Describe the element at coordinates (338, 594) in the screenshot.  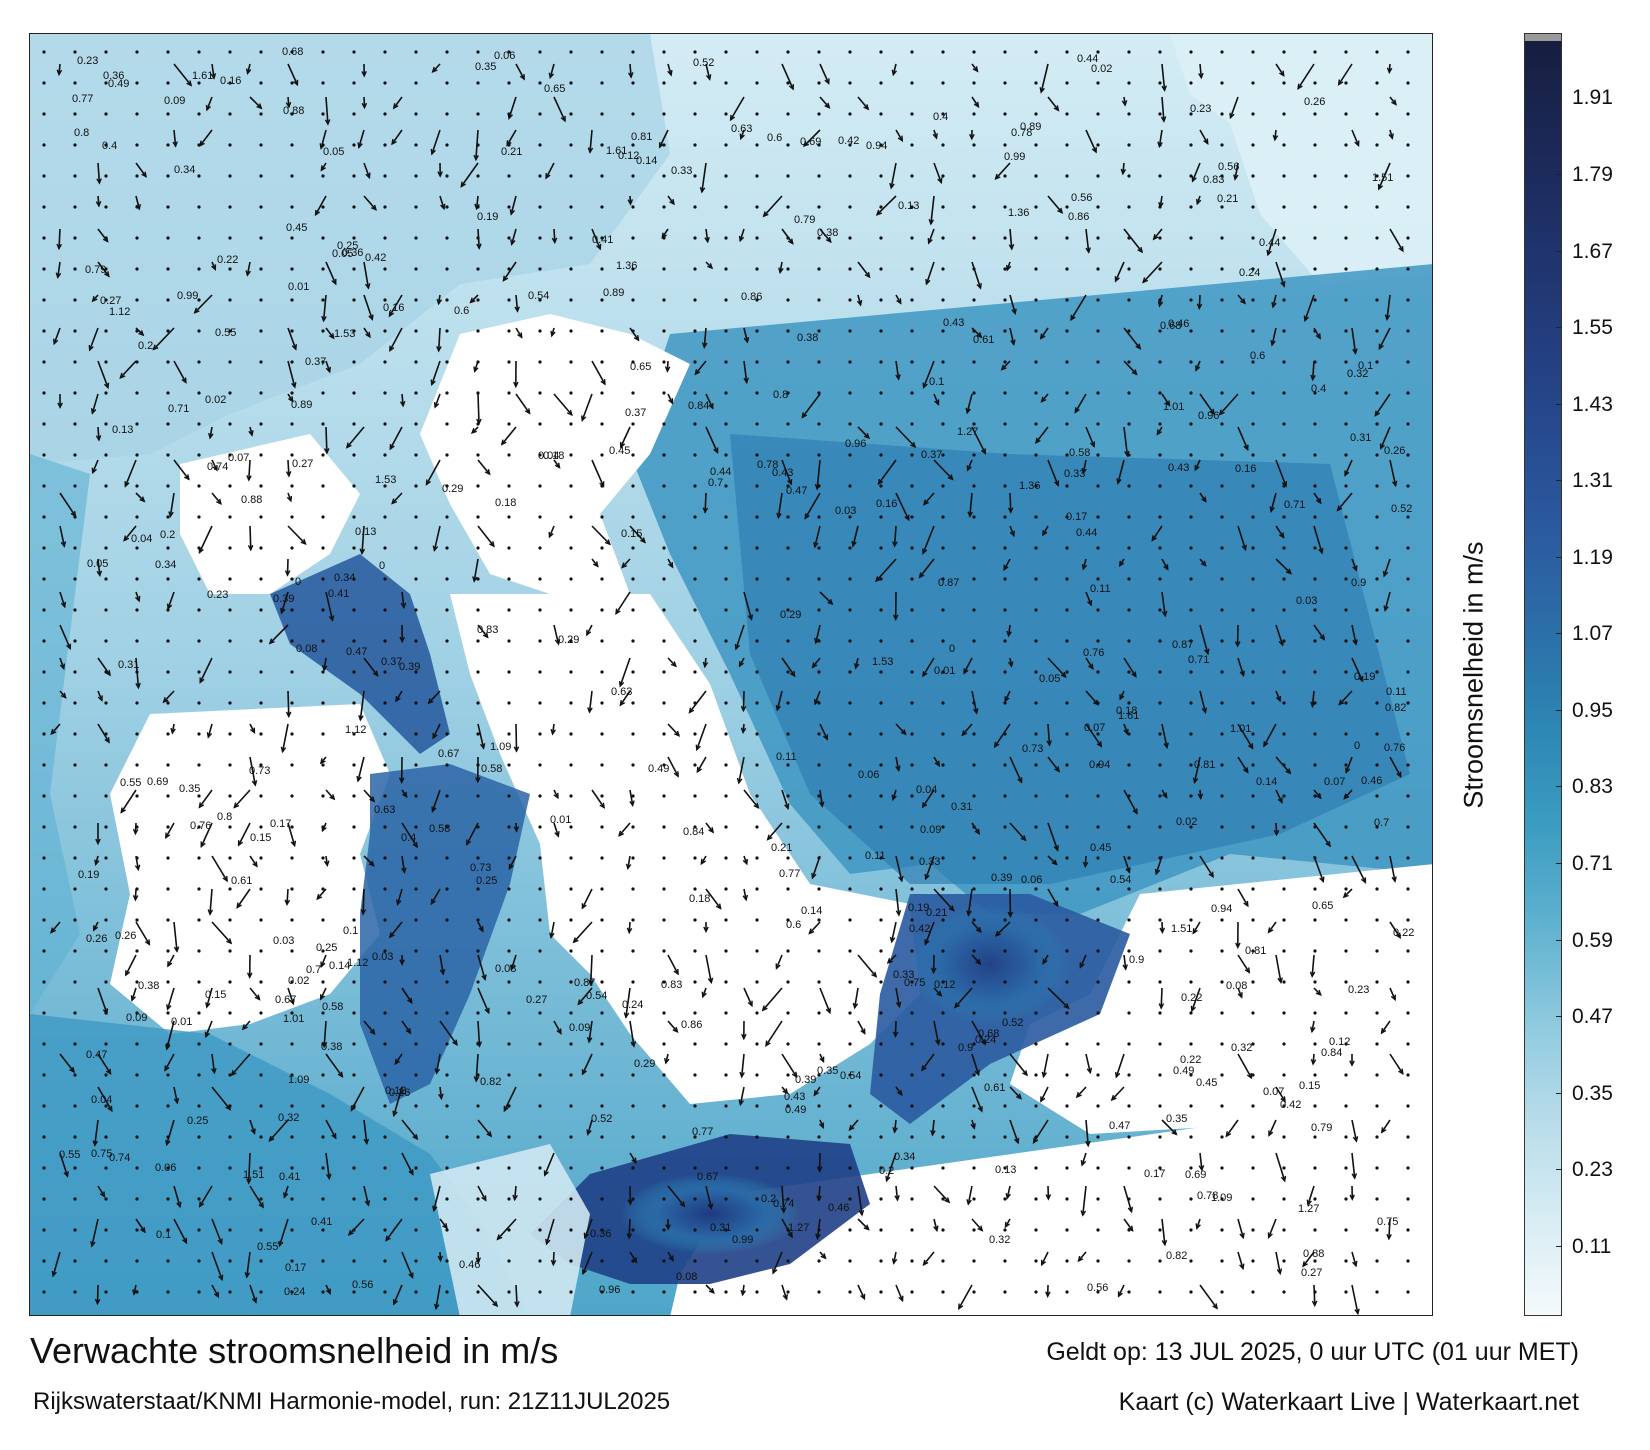
I see `speed-label: 0.41` at that location.